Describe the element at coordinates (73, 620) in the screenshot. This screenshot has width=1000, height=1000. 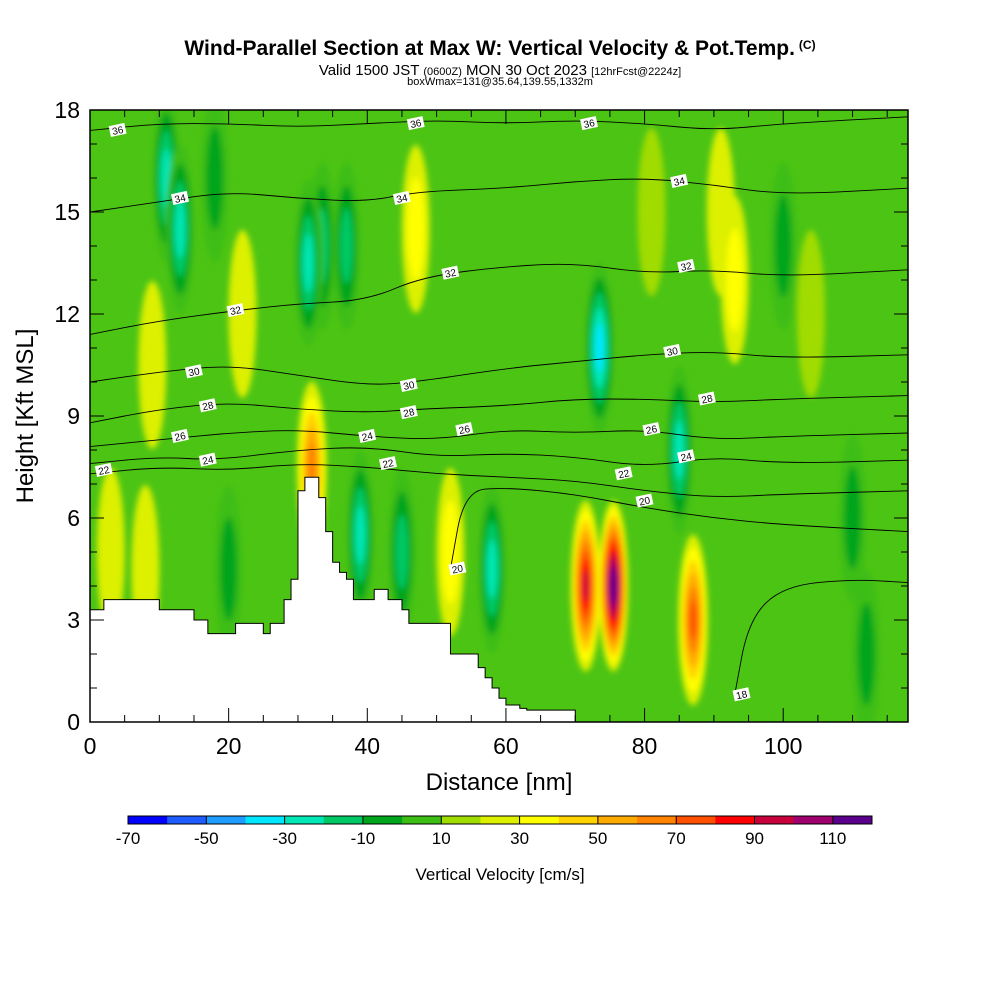
I see `y-tick-label: 3` at that location.